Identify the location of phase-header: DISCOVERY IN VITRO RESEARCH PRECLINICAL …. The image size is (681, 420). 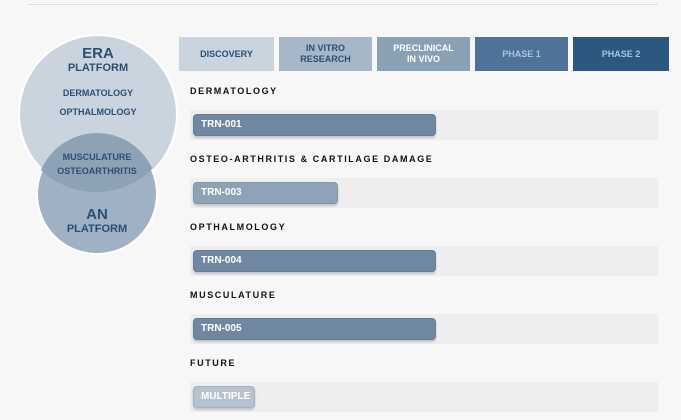
(424, 54).